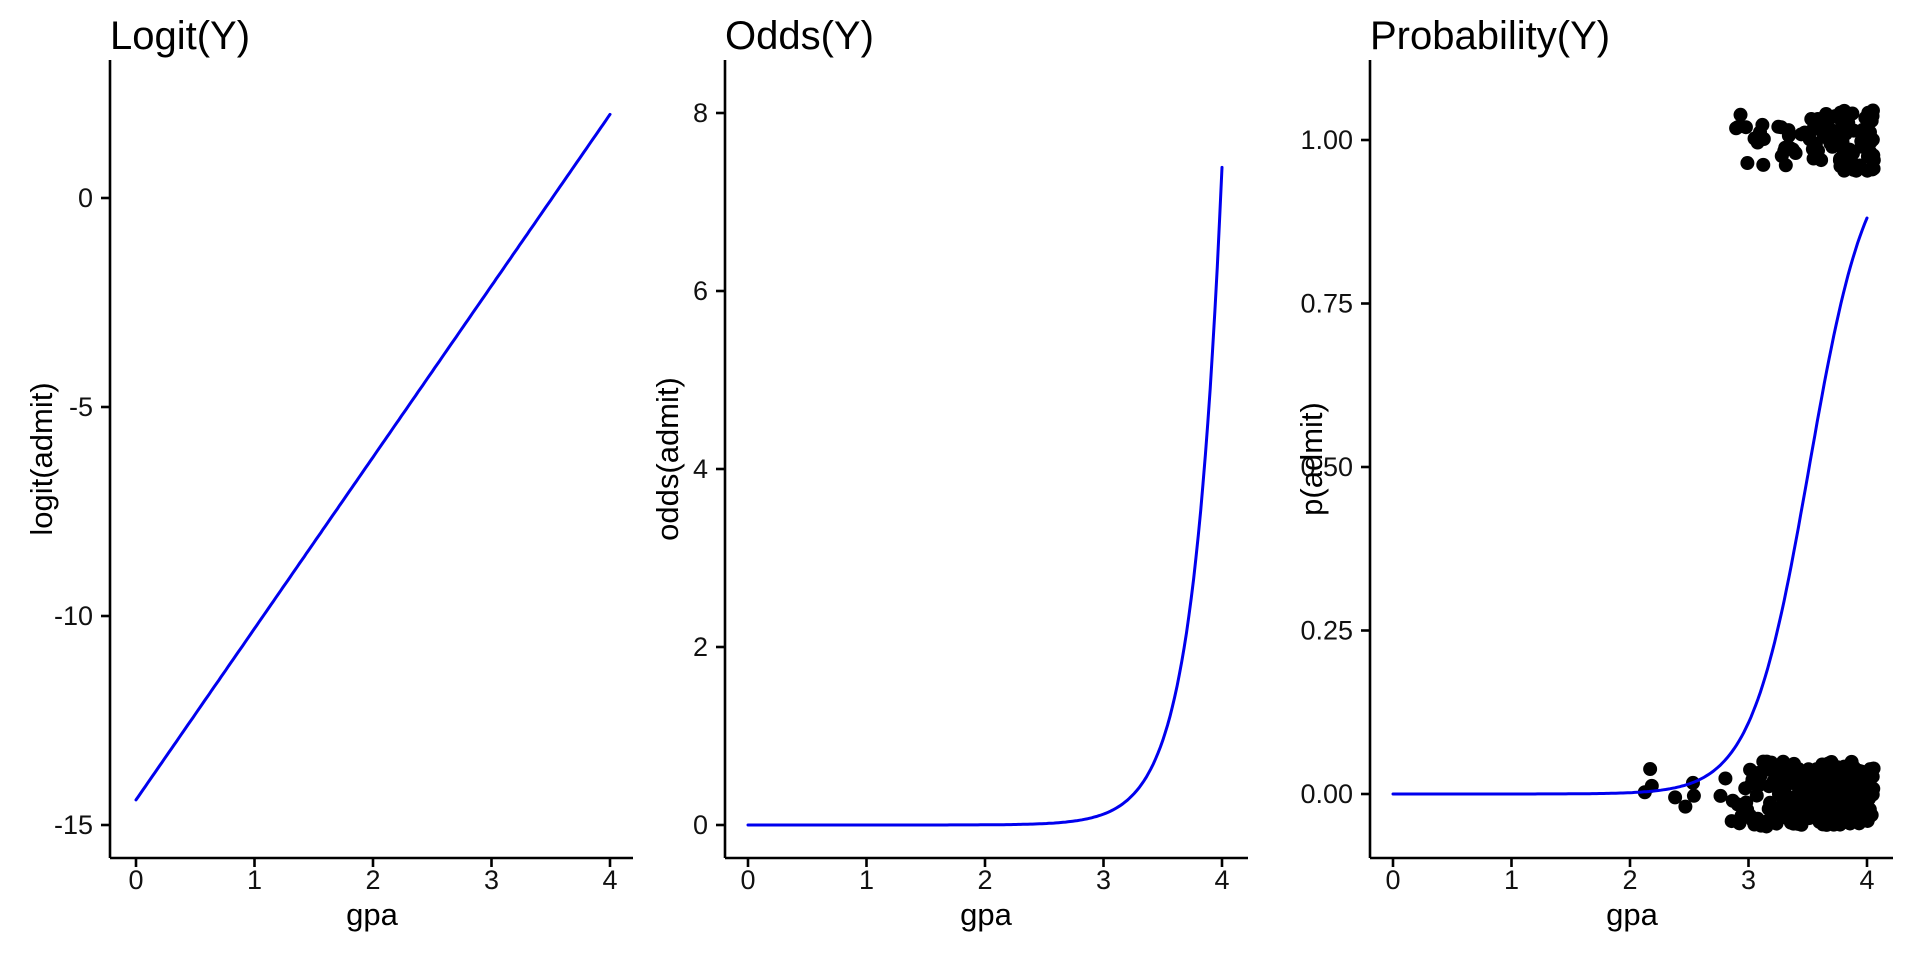 The height and width of the screenshot is (960, 1920). I want to click on y-tick-label-logit: -15, so click(73, 825).